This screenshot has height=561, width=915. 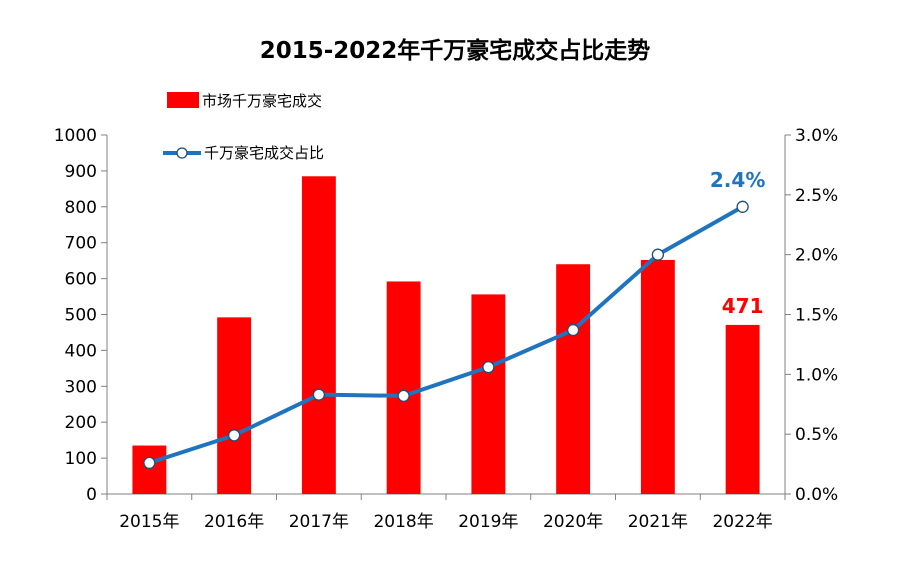 What do you see at coordinates (81, 208) in the screenshot?
I see `y-left-tick-label: 800` at bounding box center [81, 208].